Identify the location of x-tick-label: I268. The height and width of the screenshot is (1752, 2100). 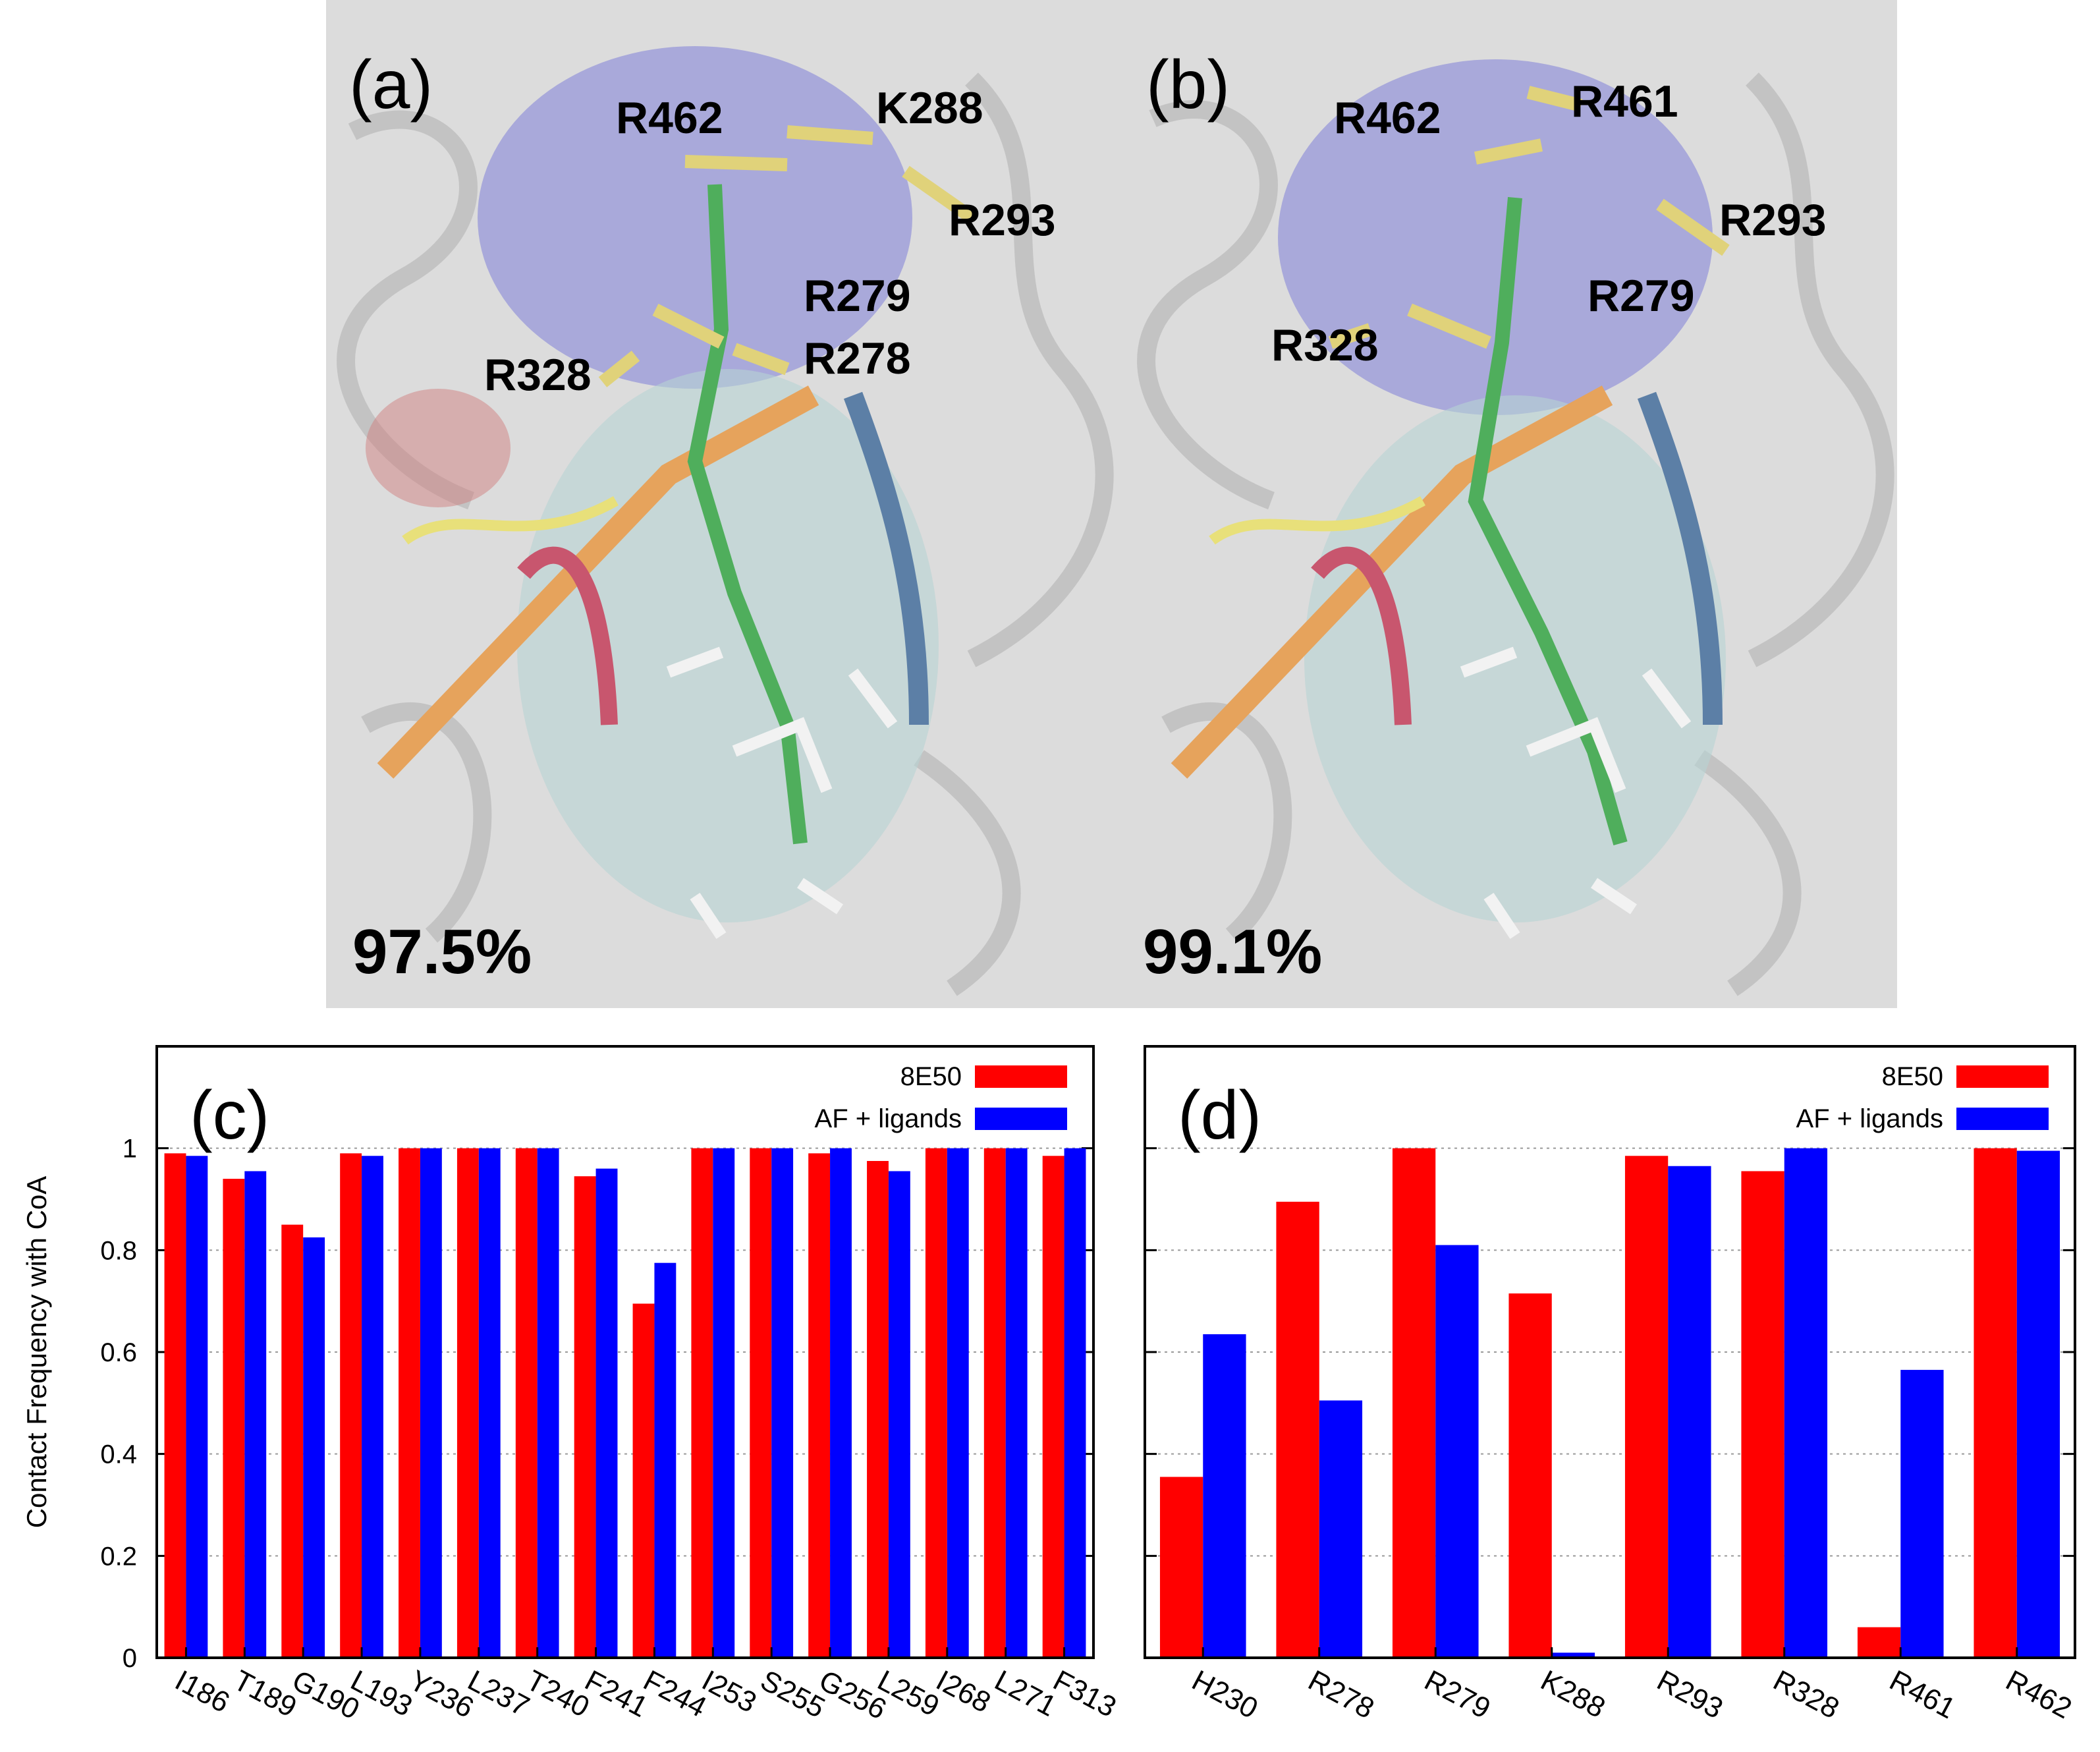
(963, 1691).